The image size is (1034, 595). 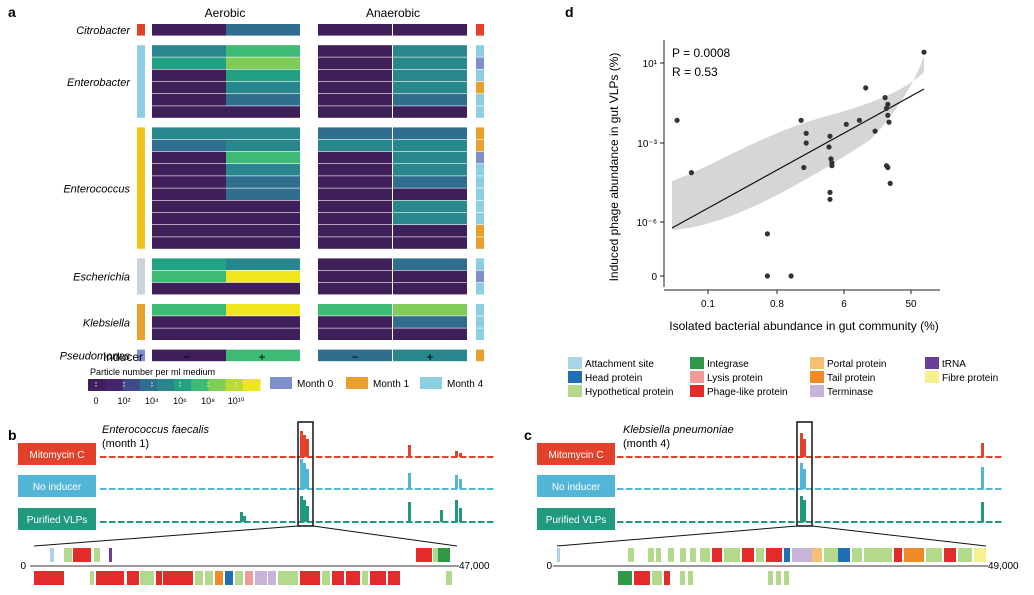 I want to click on genus-bar, so click(x=141, y=188).